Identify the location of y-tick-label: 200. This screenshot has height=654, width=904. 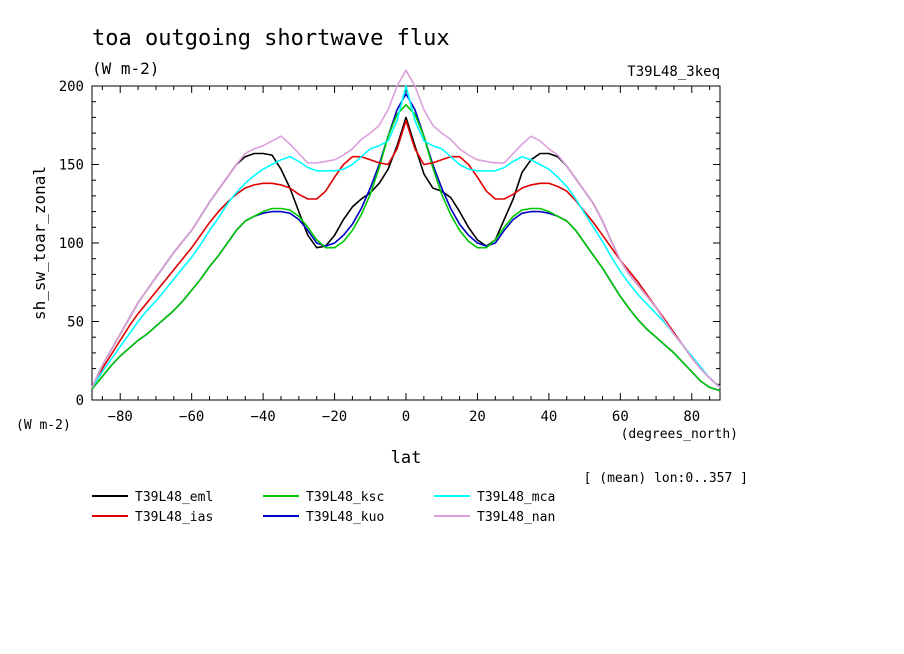
(71, 87).